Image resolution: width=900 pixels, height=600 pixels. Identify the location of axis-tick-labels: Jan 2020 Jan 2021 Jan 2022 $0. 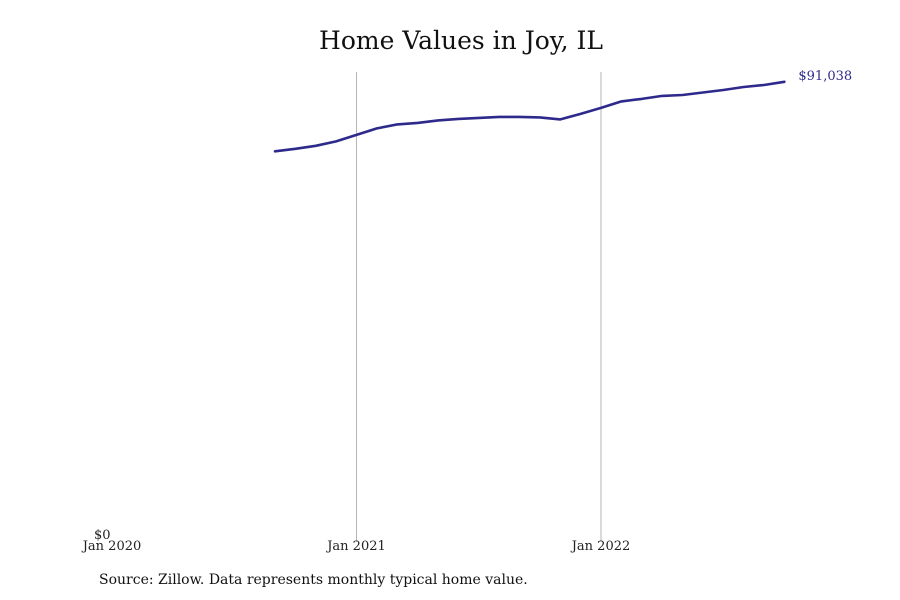
(356, 541).